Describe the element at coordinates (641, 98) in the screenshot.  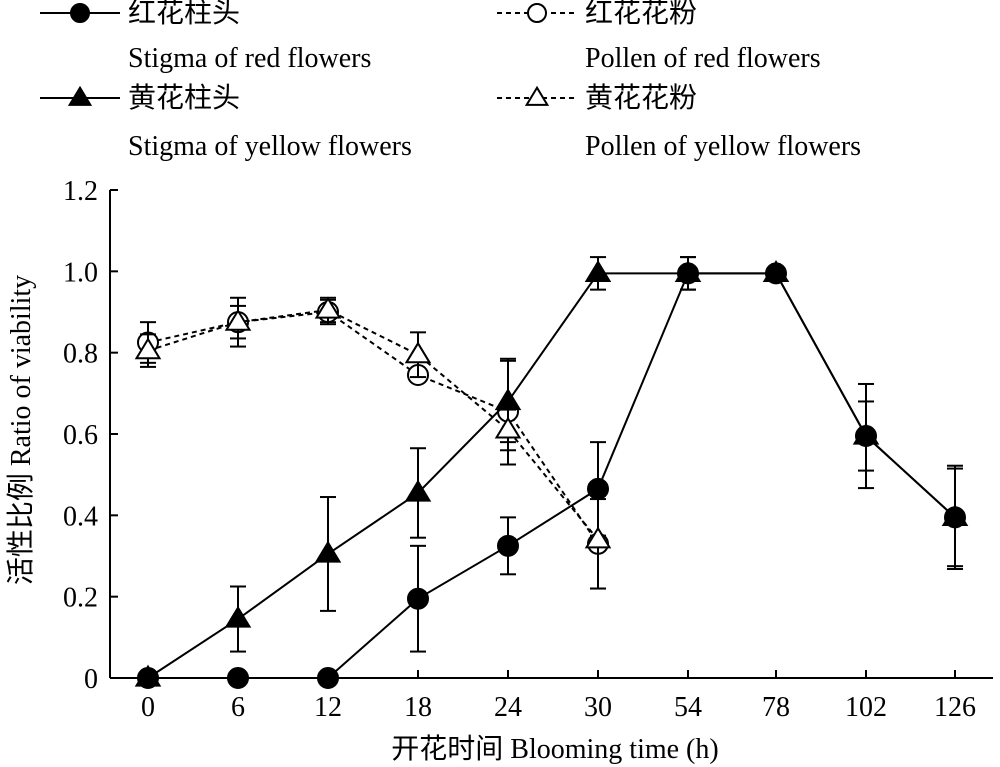
I see `legend-label-cn: 黄花花粉` at that location.